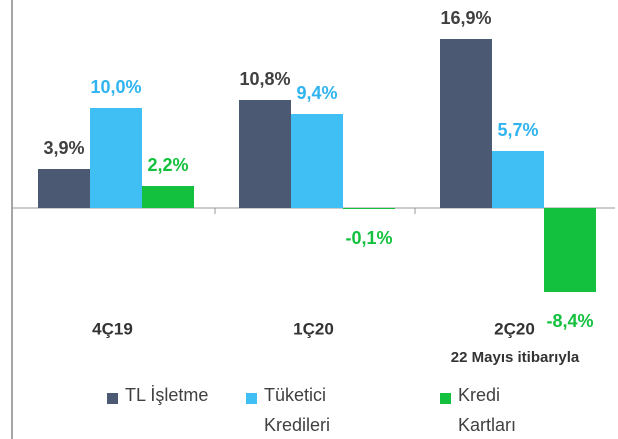 This screenshot has height=439, width=618. I want to click on value-label: 2,2%, so click(167, 165).